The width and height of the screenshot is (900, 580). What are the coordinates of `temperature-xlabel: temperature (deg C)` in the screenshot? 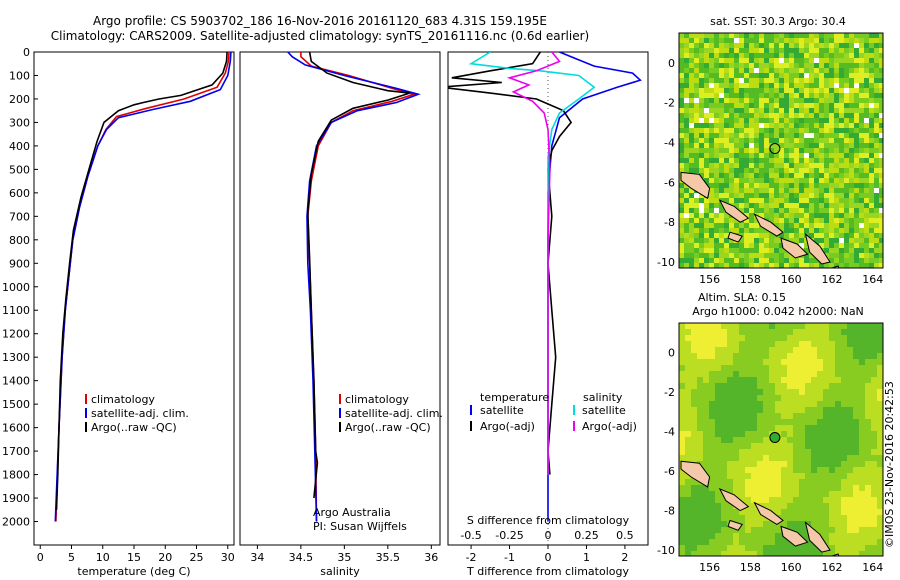 It's located at (133, 571).